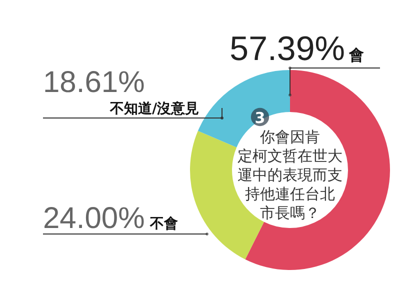 The image size is (420, 301). I want to click on slice-label: 會, so click(356, 55).